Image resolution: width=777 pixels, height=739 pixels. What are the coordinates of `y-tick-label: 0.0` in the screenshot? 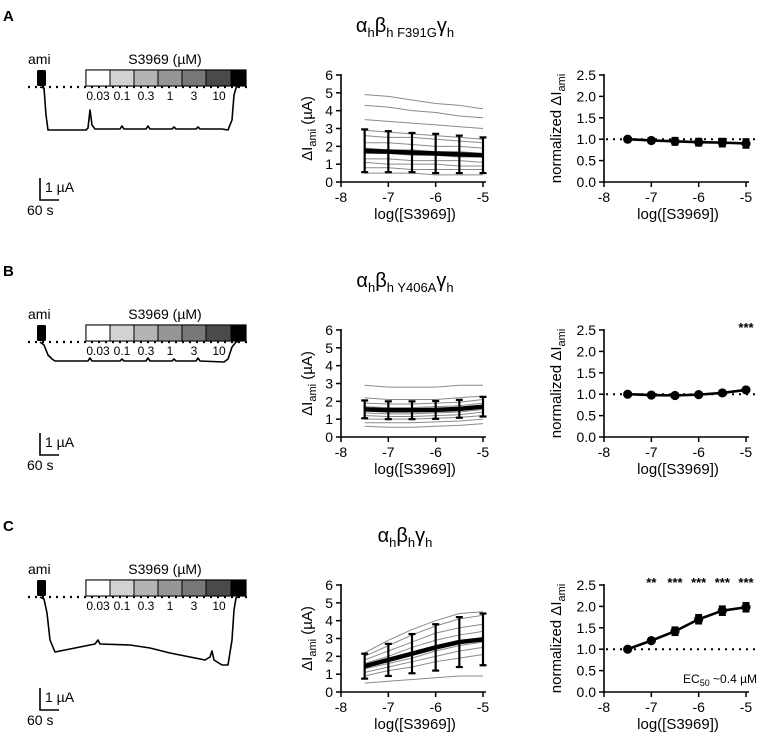 It's located at (587, 437).